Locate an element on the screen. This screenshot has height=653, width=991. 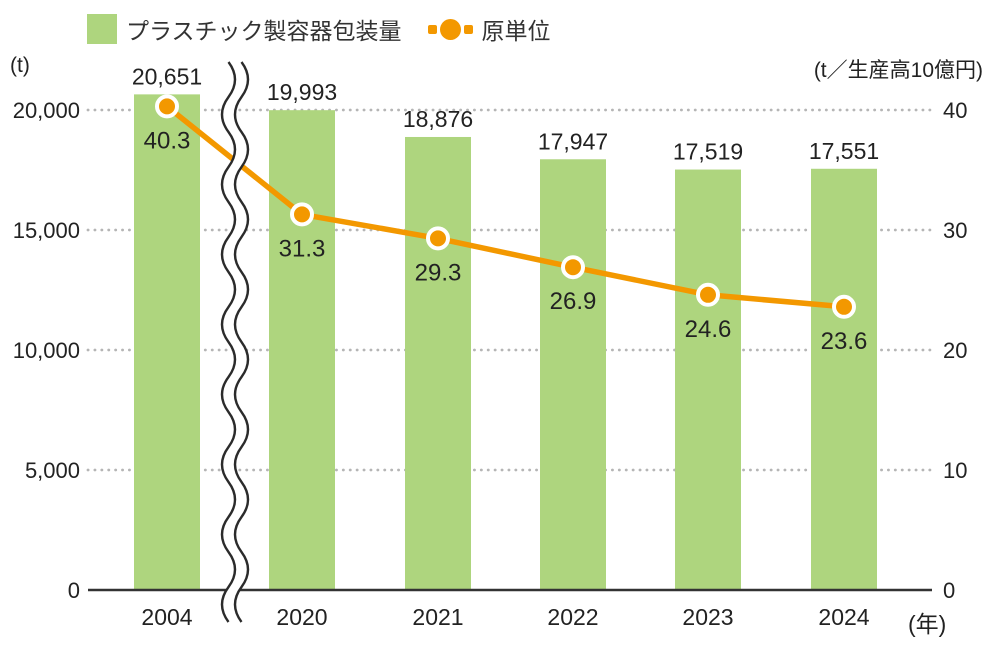
bar-2021 is located at coordinates (438, 363).